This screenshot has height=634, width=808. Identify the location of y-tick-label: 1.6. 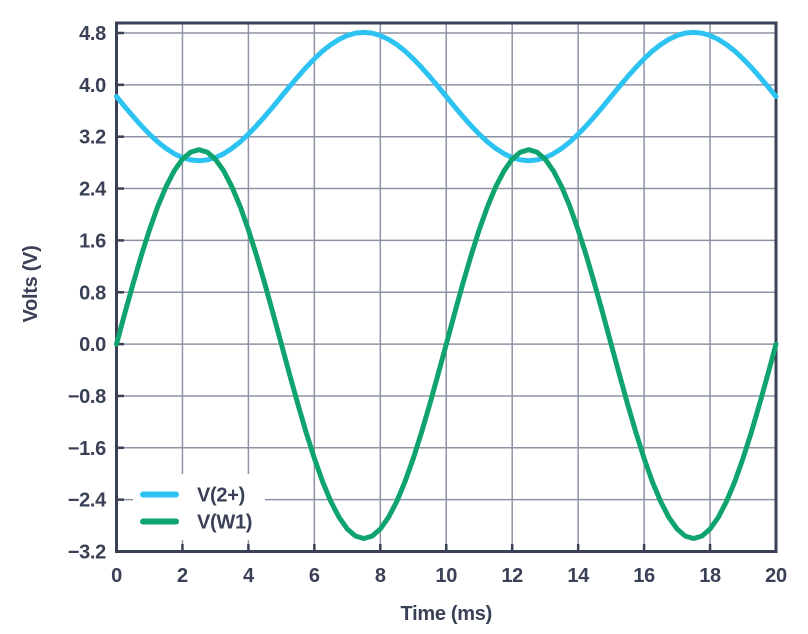
(92, 241).